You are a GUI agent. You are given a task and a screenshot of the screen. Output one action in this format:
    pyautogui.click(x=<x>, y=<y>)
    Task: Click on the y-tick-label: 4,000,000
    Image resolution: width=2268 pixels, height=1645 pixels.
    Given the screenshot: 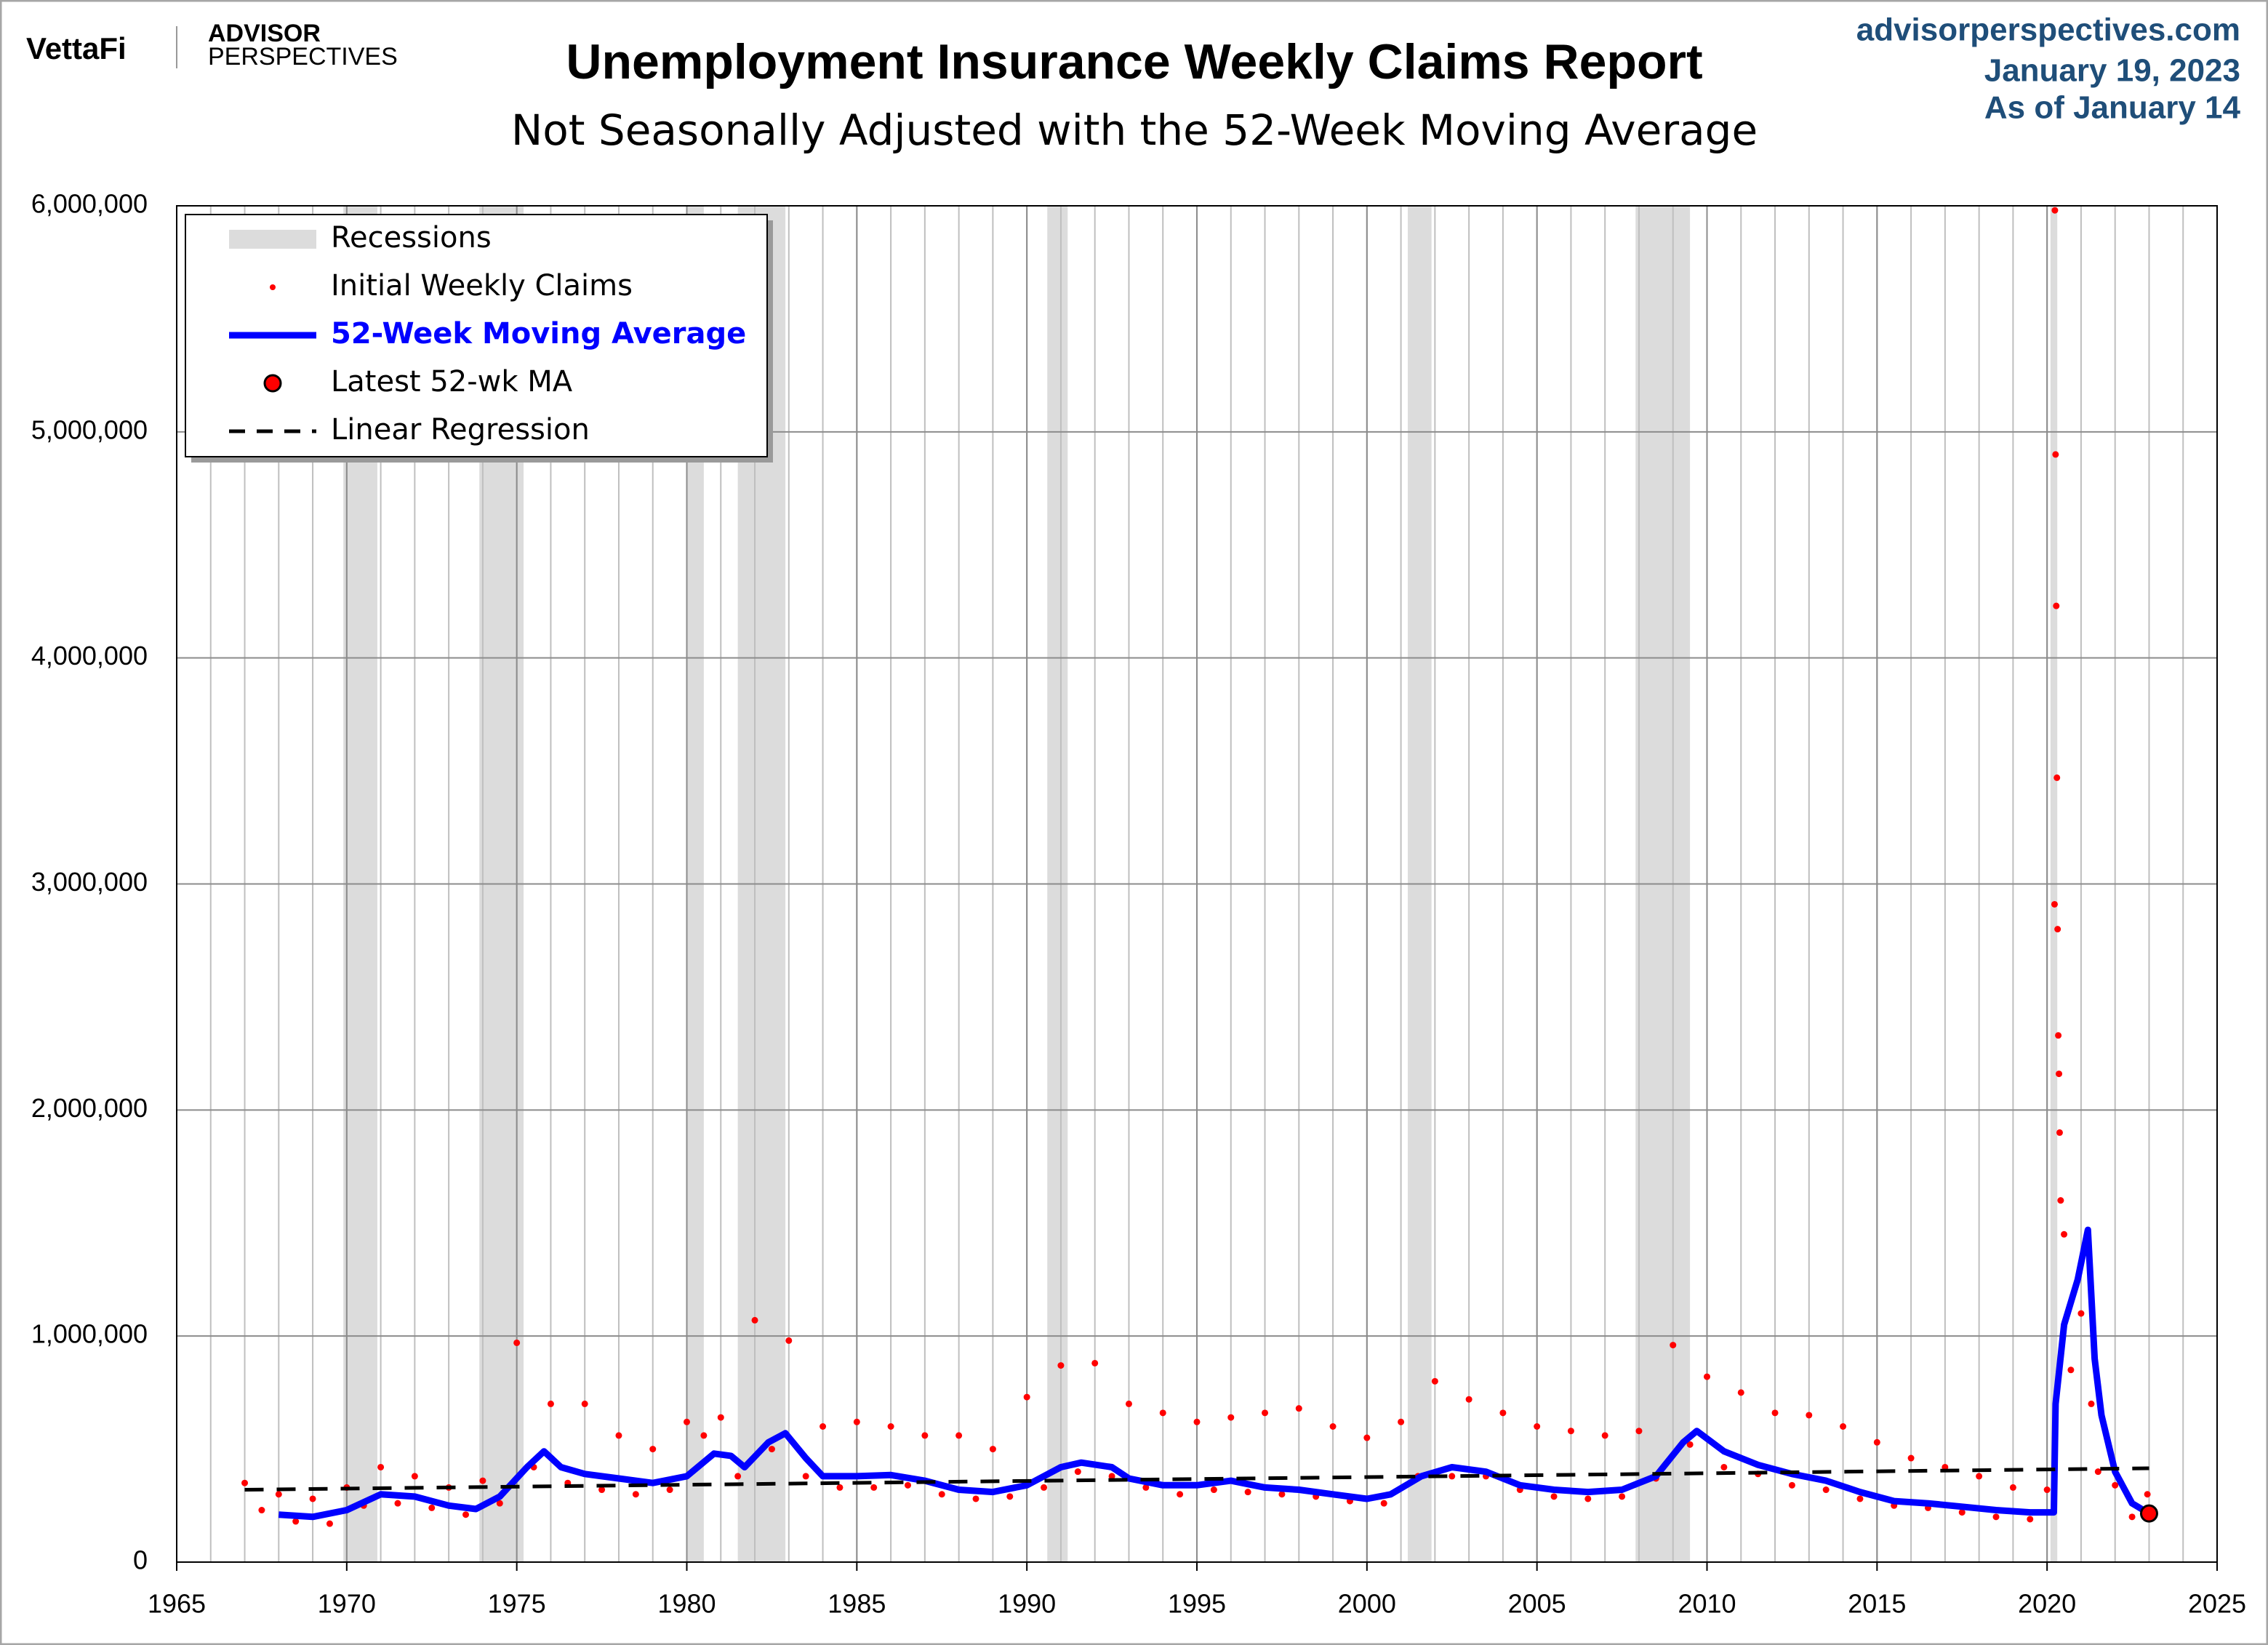 What is the action you would take?
    pyautogui.click(x=89, y=656)
    